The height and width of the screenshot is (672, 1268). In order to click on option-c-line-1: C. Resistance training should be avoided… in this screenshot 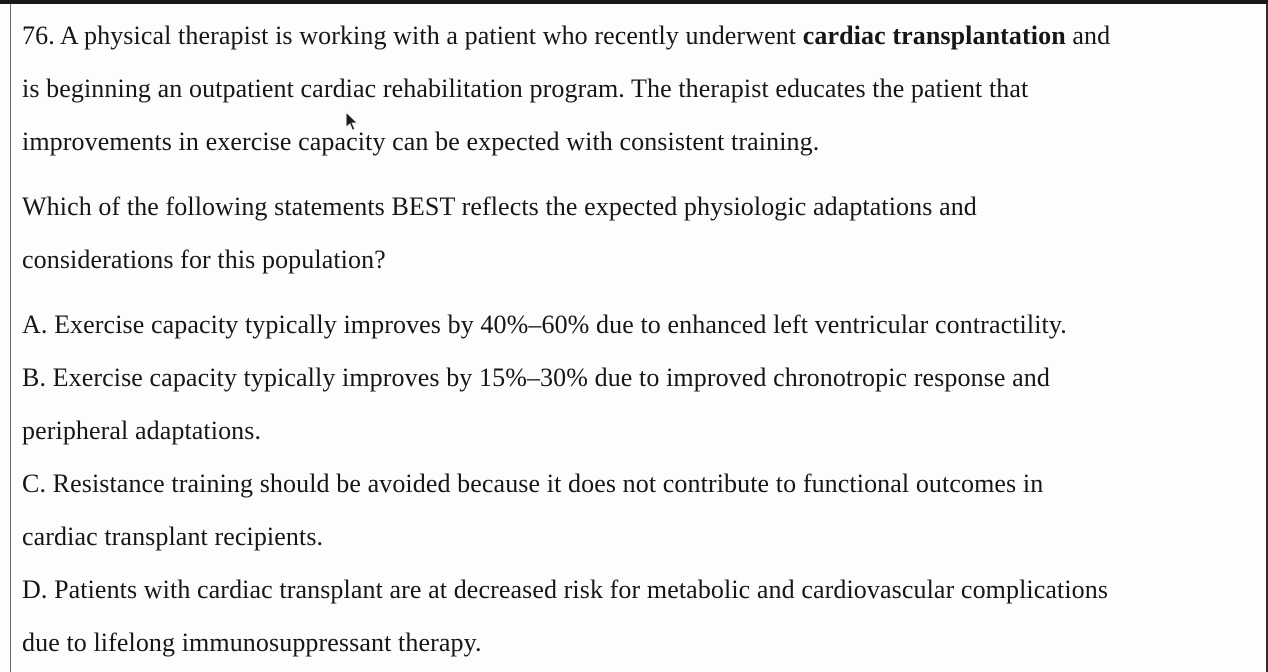, I will do `click(533, 483)`.